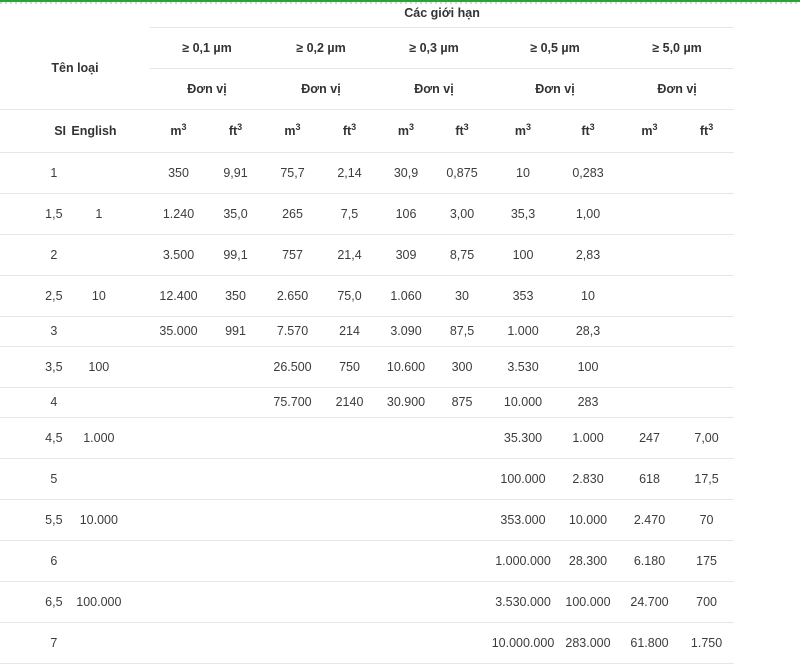  Describe the element at coordinates (99, 213) in the screenshot. I see `english-class-value: 1` at that location.